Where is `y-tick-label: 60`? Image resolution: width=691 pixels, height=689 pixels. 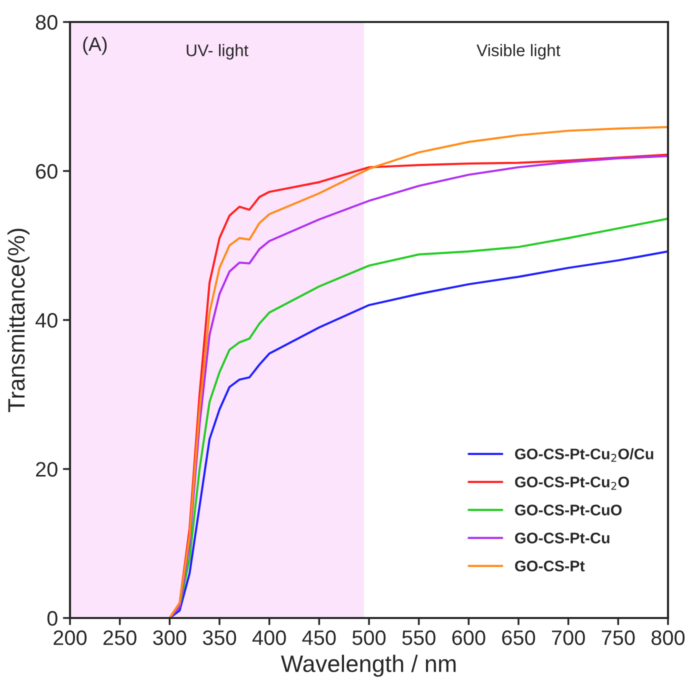
y-tick-label: 60 is located at coordinates (47, 171).